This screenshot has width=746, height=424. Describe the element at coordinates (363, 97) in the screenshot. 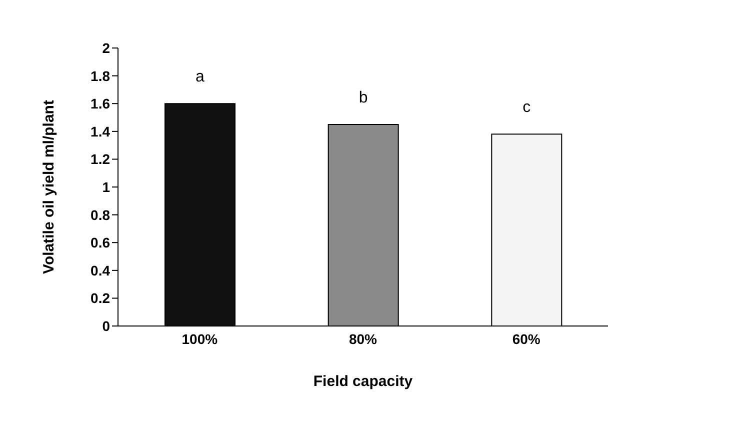

I see `annotation: b` at that location.